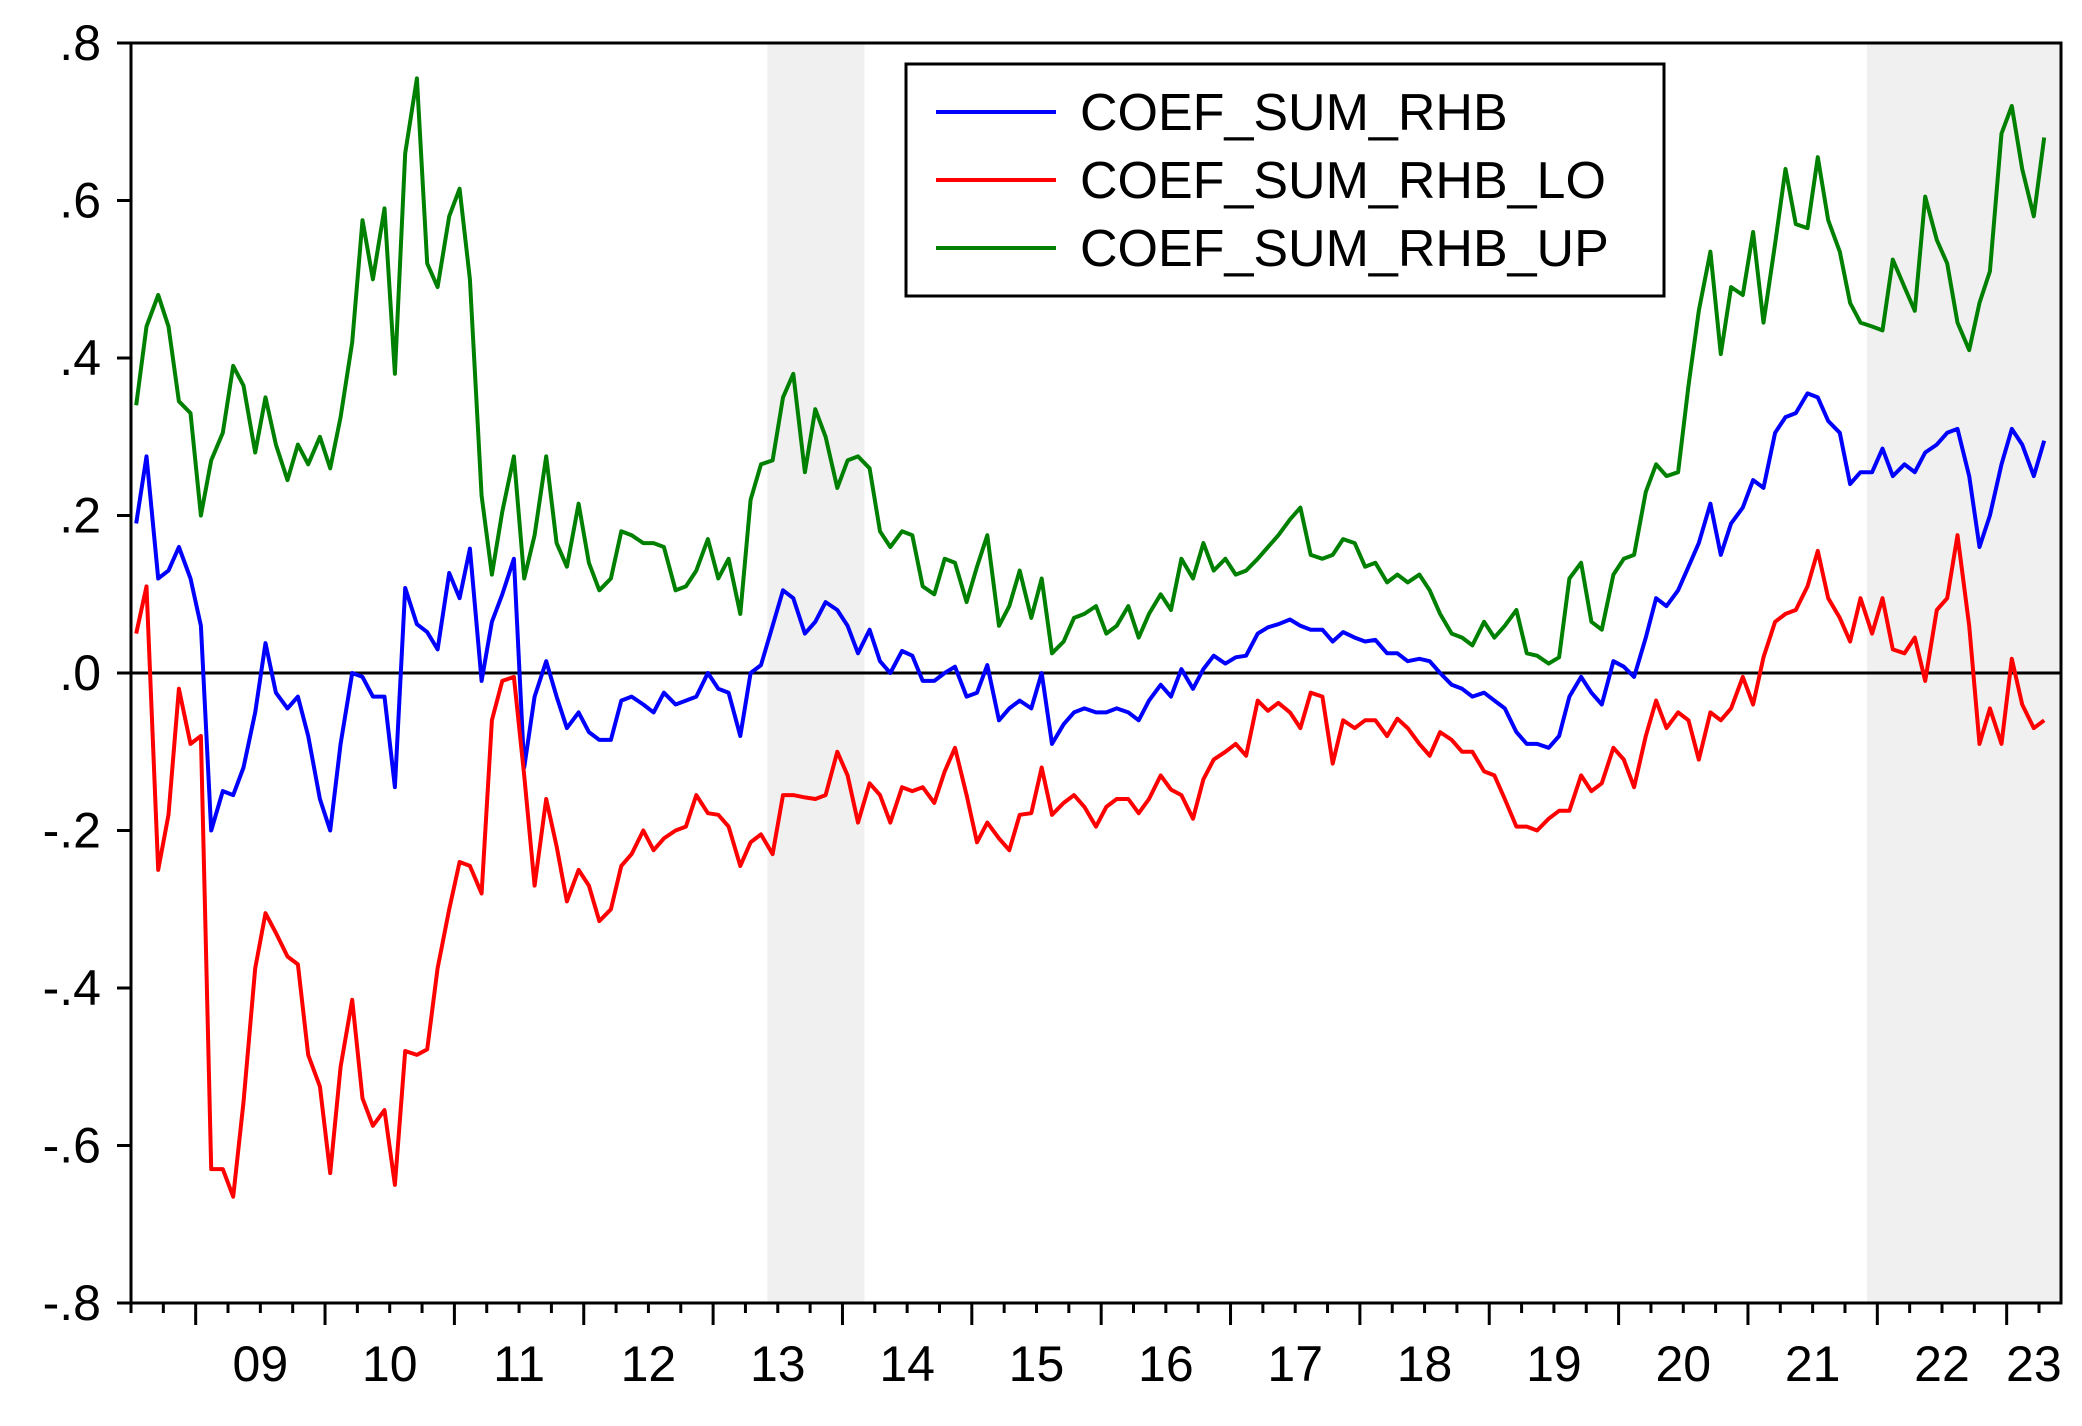 This screenshot has width=2082, height=1426. Describe the element at coordinates (390, 1364) in the screenshot. I see `x-tick-label: 10` at that location.